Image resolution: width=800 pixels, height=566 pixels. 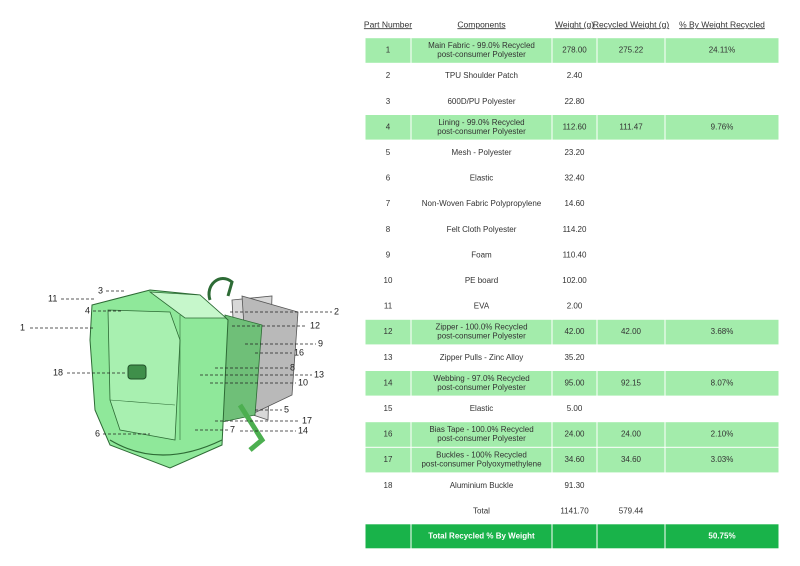 I want to click on cell-text: Felt Cloth Polyester, so click(x=482, y=229).